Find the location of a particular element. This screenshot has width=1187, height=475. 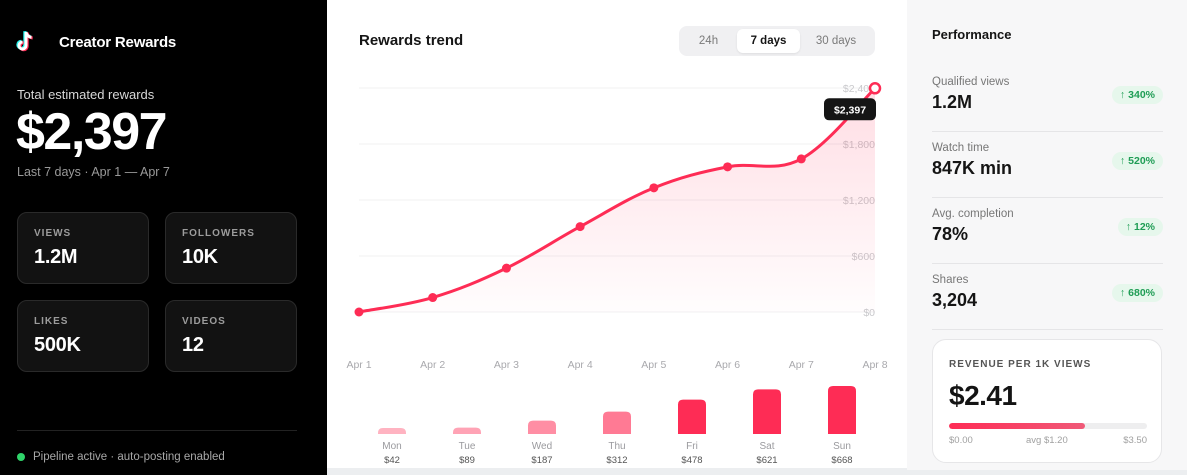

change-value: 340% is located at coordinates (1141, 95).